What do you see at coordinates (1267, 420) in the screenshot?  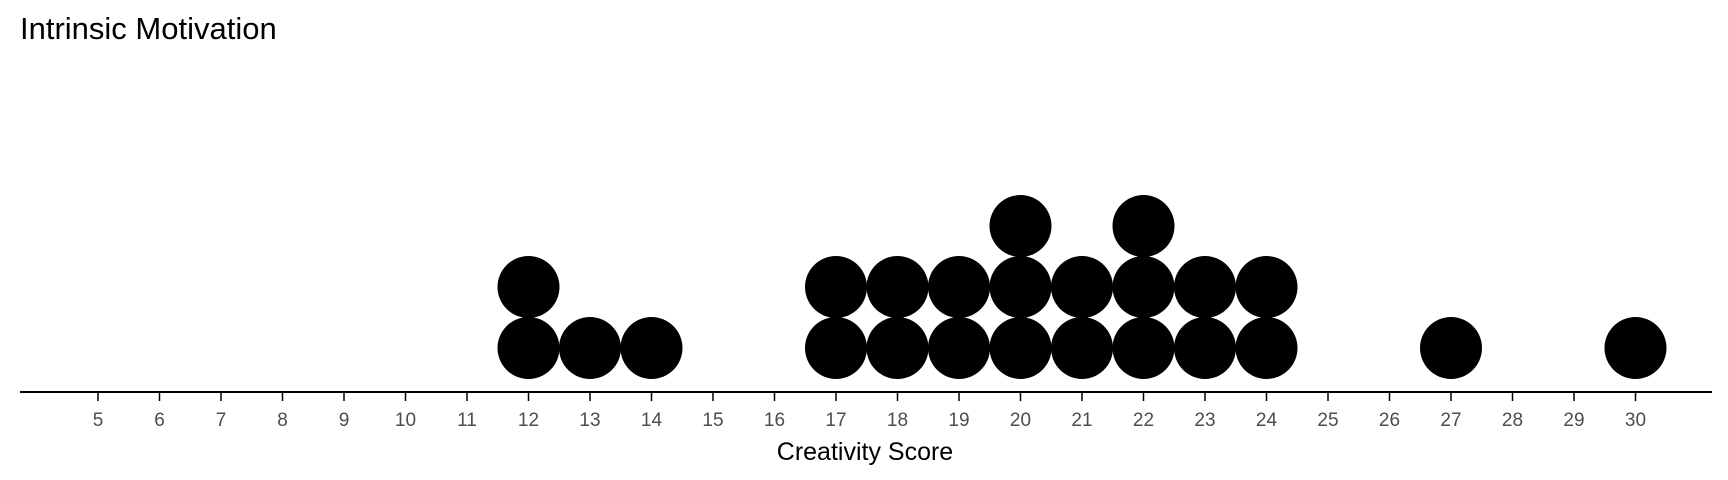 I see `x-tick-label-24: 24` at bounding box center [1267, 420].